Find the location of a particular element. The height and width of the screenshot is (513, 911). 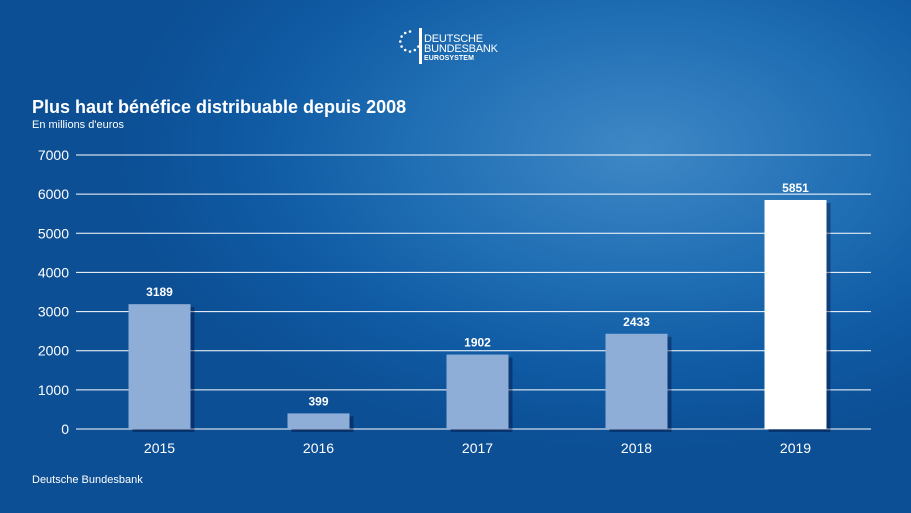

y-tick-label-4000: 4000 is located at coordinates (53, 272).